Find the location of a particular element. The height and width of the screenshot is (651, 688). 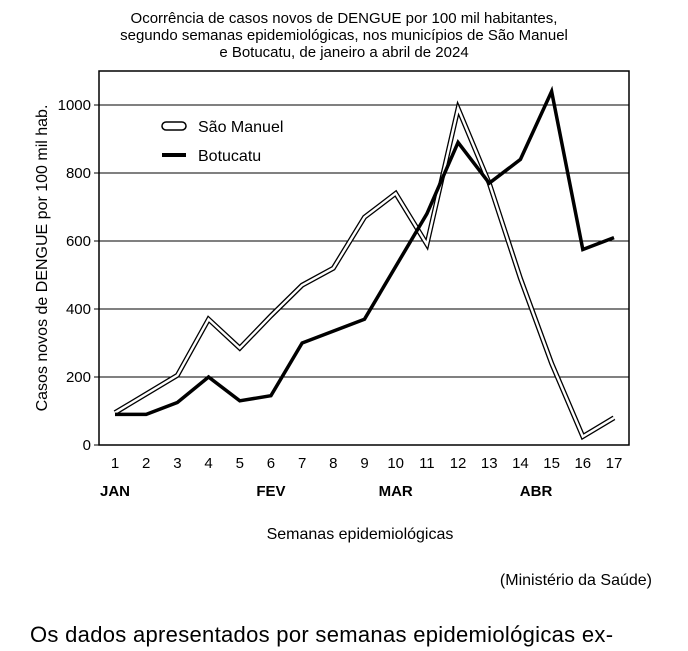

month-label: FEV is located at coordinates (270, 491).